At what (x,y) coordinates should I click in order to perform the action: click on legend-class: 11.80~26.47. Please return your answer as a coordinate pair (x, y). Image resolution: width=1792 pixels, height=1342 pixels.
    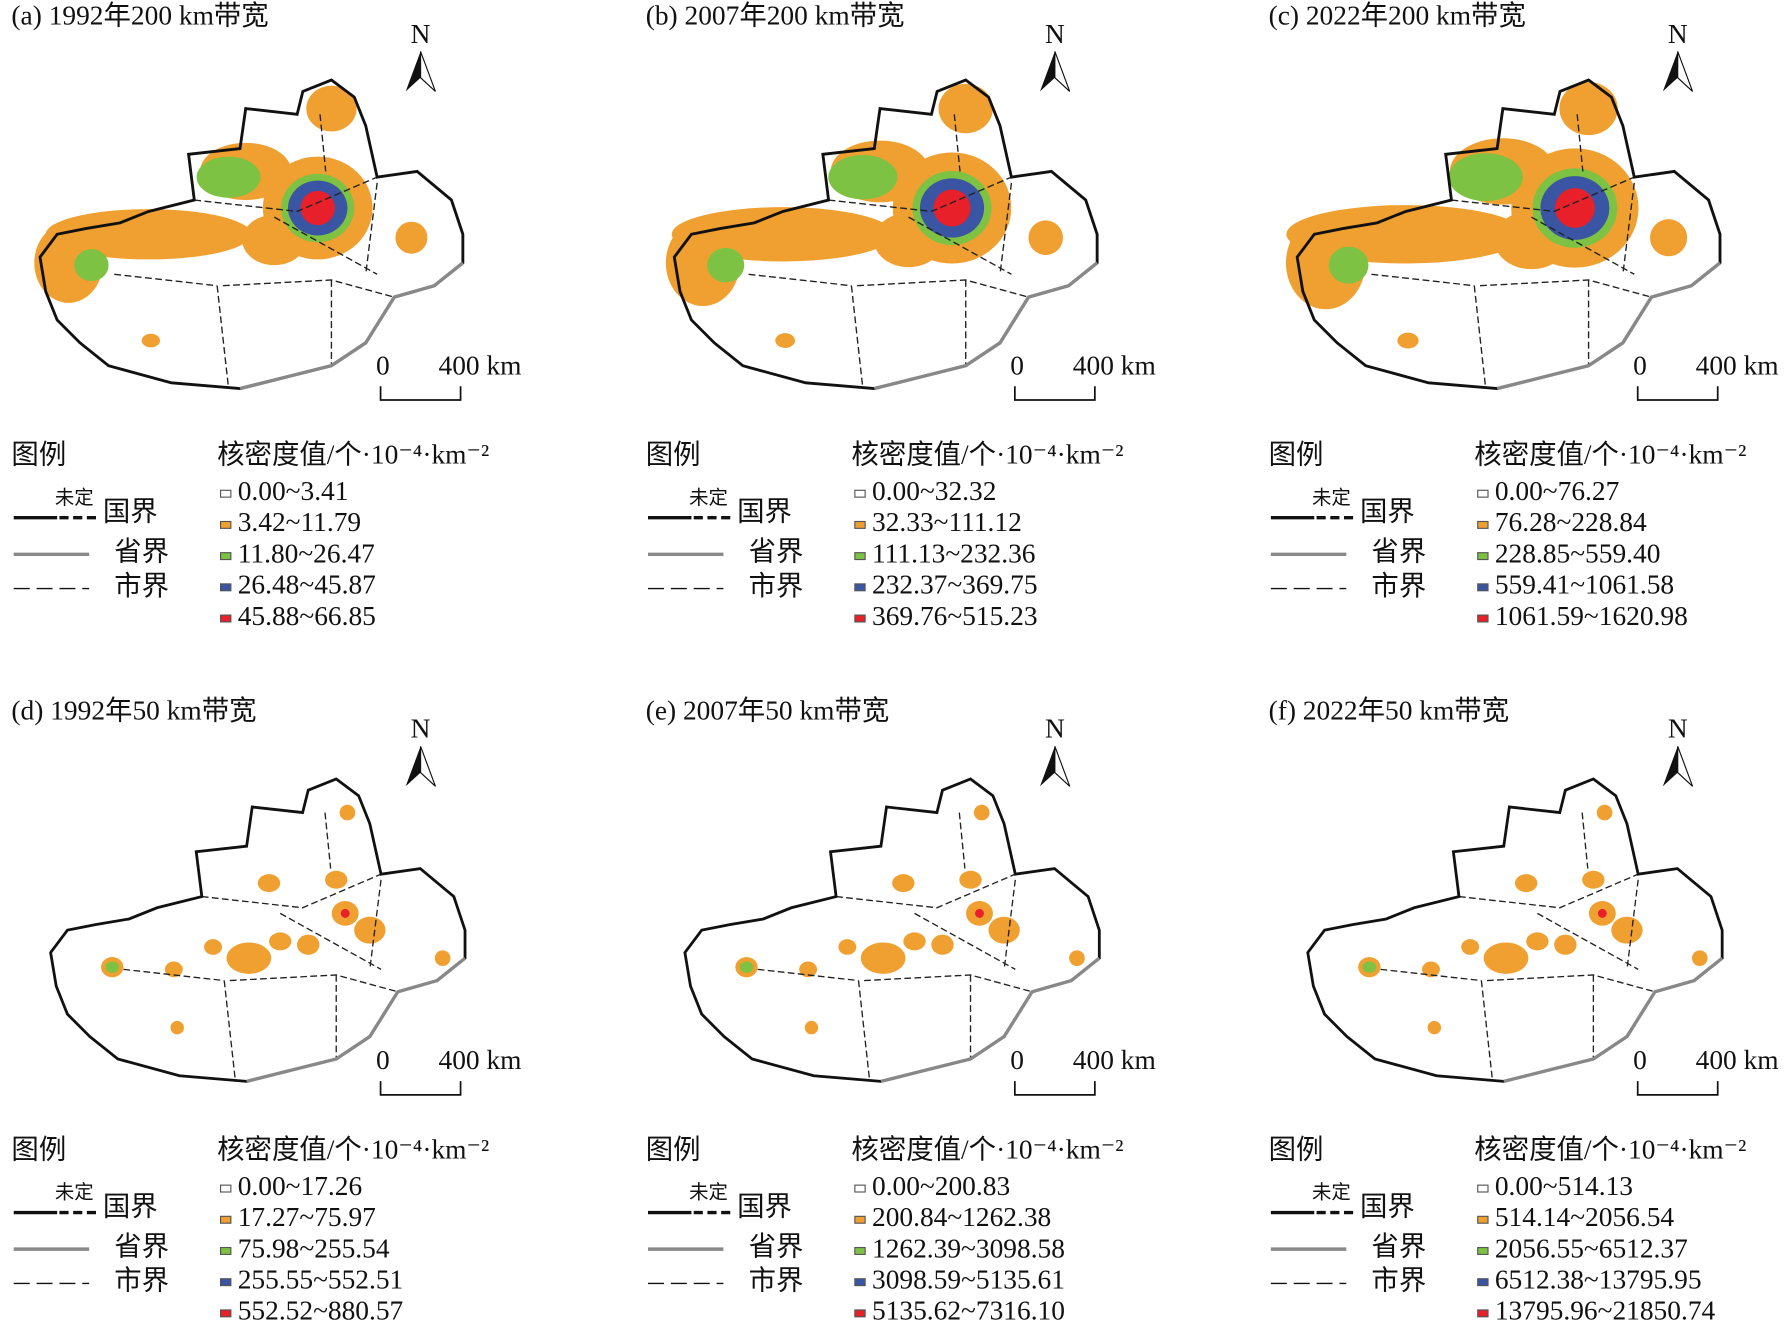
    Looking at the image, I should click on (306, 553).